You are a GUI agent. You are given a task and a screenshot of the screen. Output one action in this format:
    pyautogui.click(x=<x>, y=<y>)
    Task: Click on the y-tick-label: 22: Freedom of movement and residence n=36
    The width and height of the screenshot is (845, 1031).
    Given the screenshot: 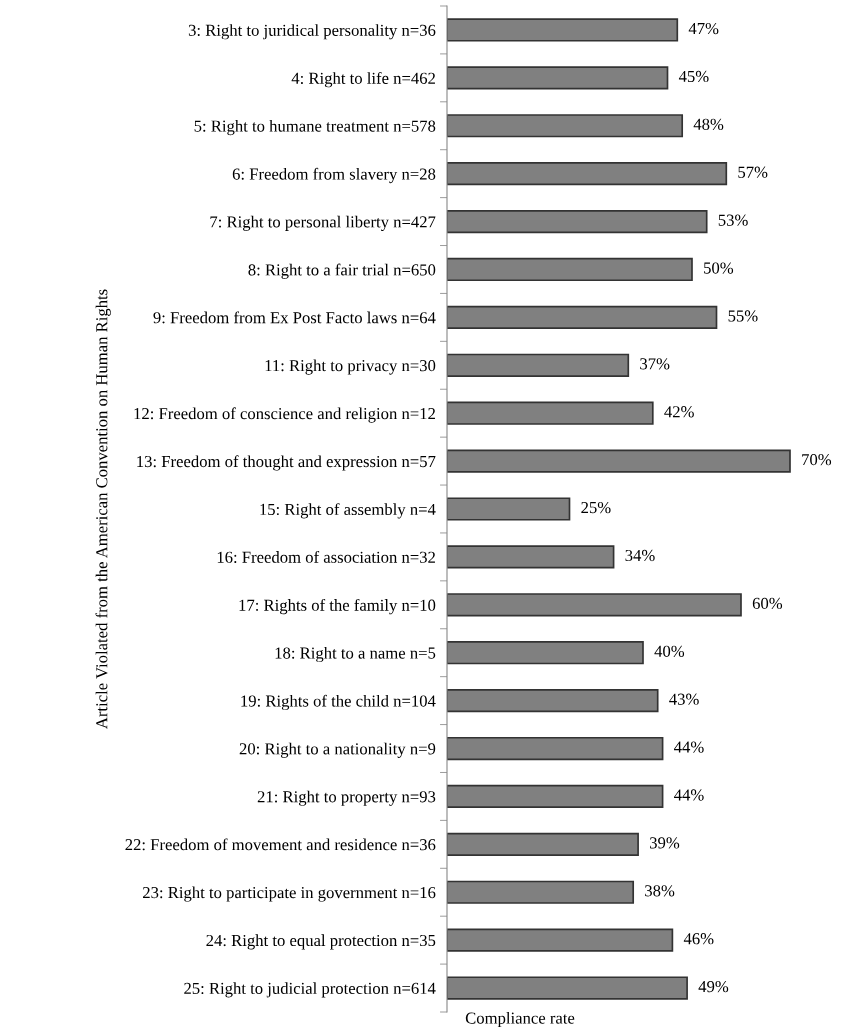 What is the action you would take?
    pyautogui.click(x=280, y=844)
    